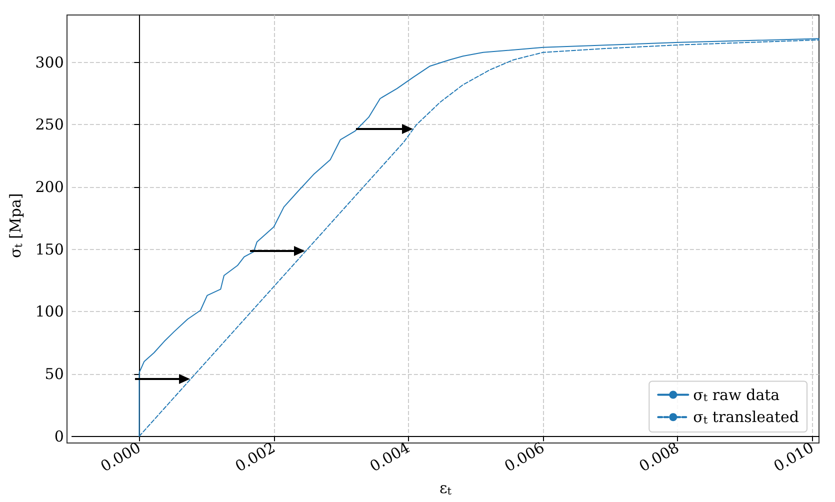  What do you see at coordinates (15, 225) in the screenshot?
I see `y-axis-title: σt [Mpa]` at bounding box center [15, 225].